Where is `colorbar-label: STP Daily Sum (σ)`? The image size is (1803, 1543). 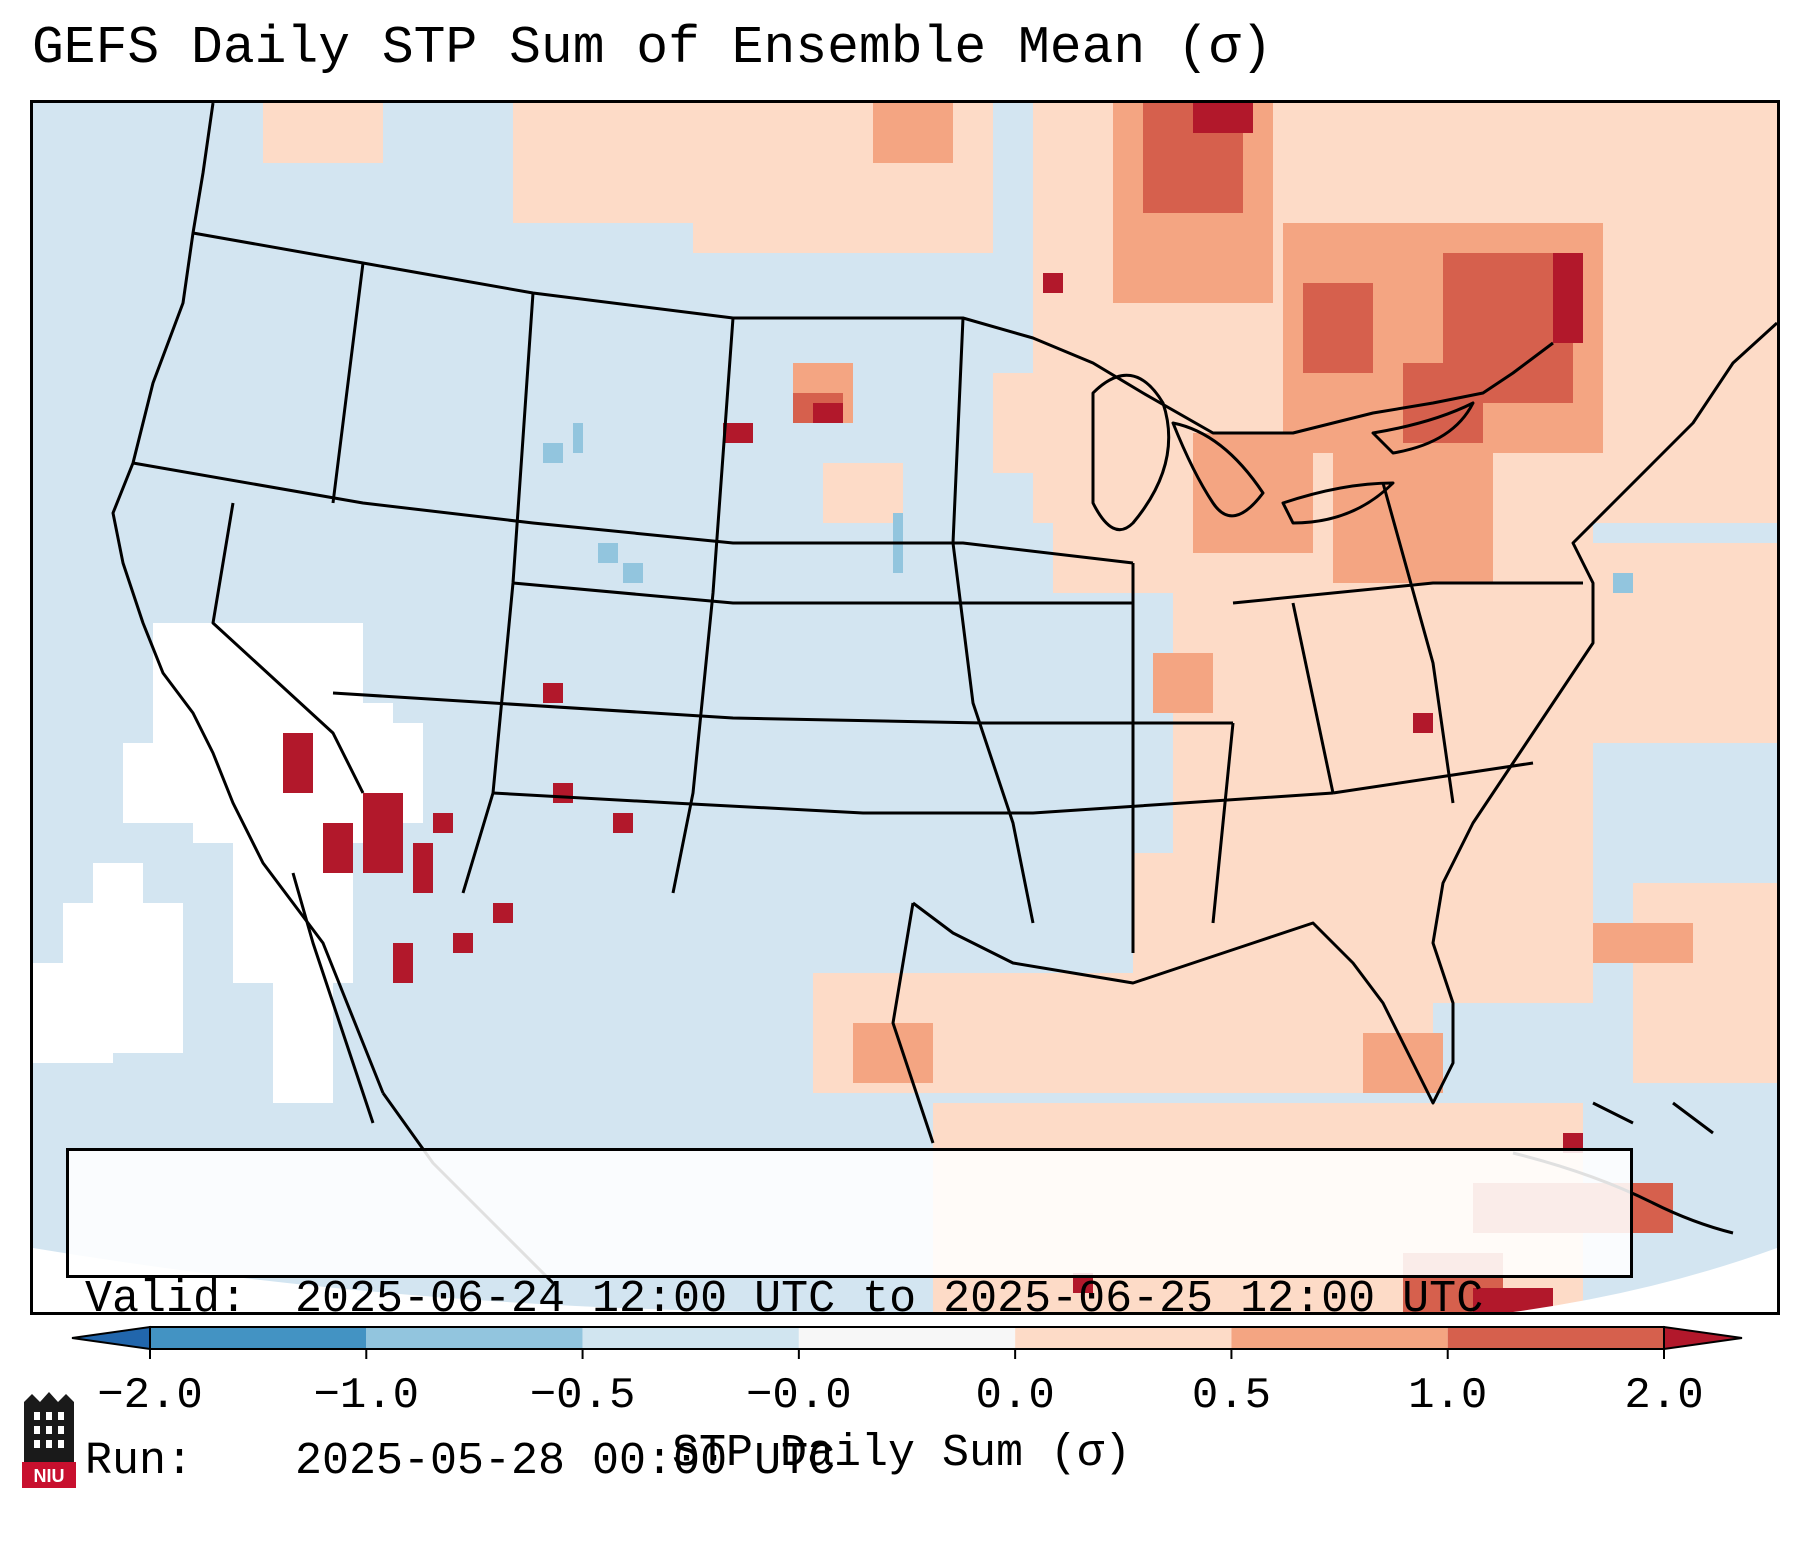 colorbar-label: STP Daily Sum (σ) is located at coordinates (901, 1453).